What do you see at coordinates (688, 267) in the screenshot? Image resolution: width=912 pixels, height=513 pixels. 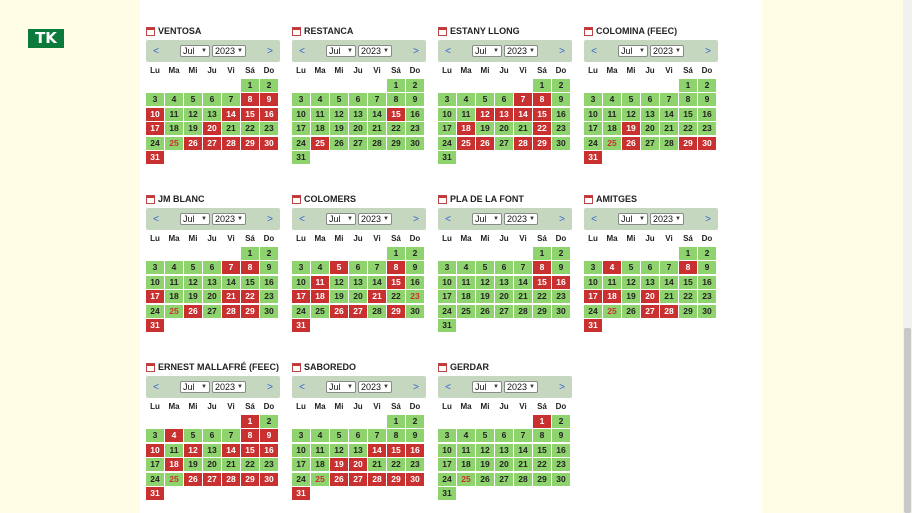 I see `day-cell: 8` at bounding box center [688, 267].